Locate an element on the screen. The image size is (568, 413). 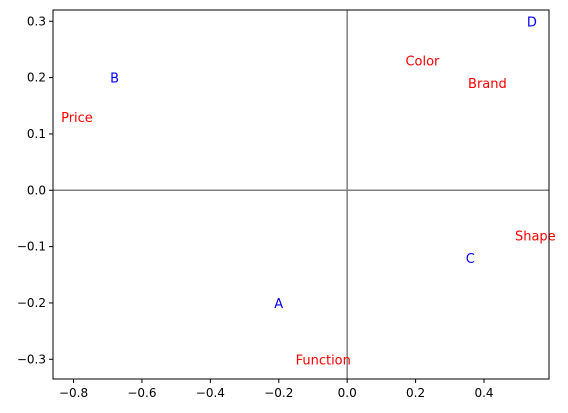
point-label-c: C is located at coordinates (470, 259).